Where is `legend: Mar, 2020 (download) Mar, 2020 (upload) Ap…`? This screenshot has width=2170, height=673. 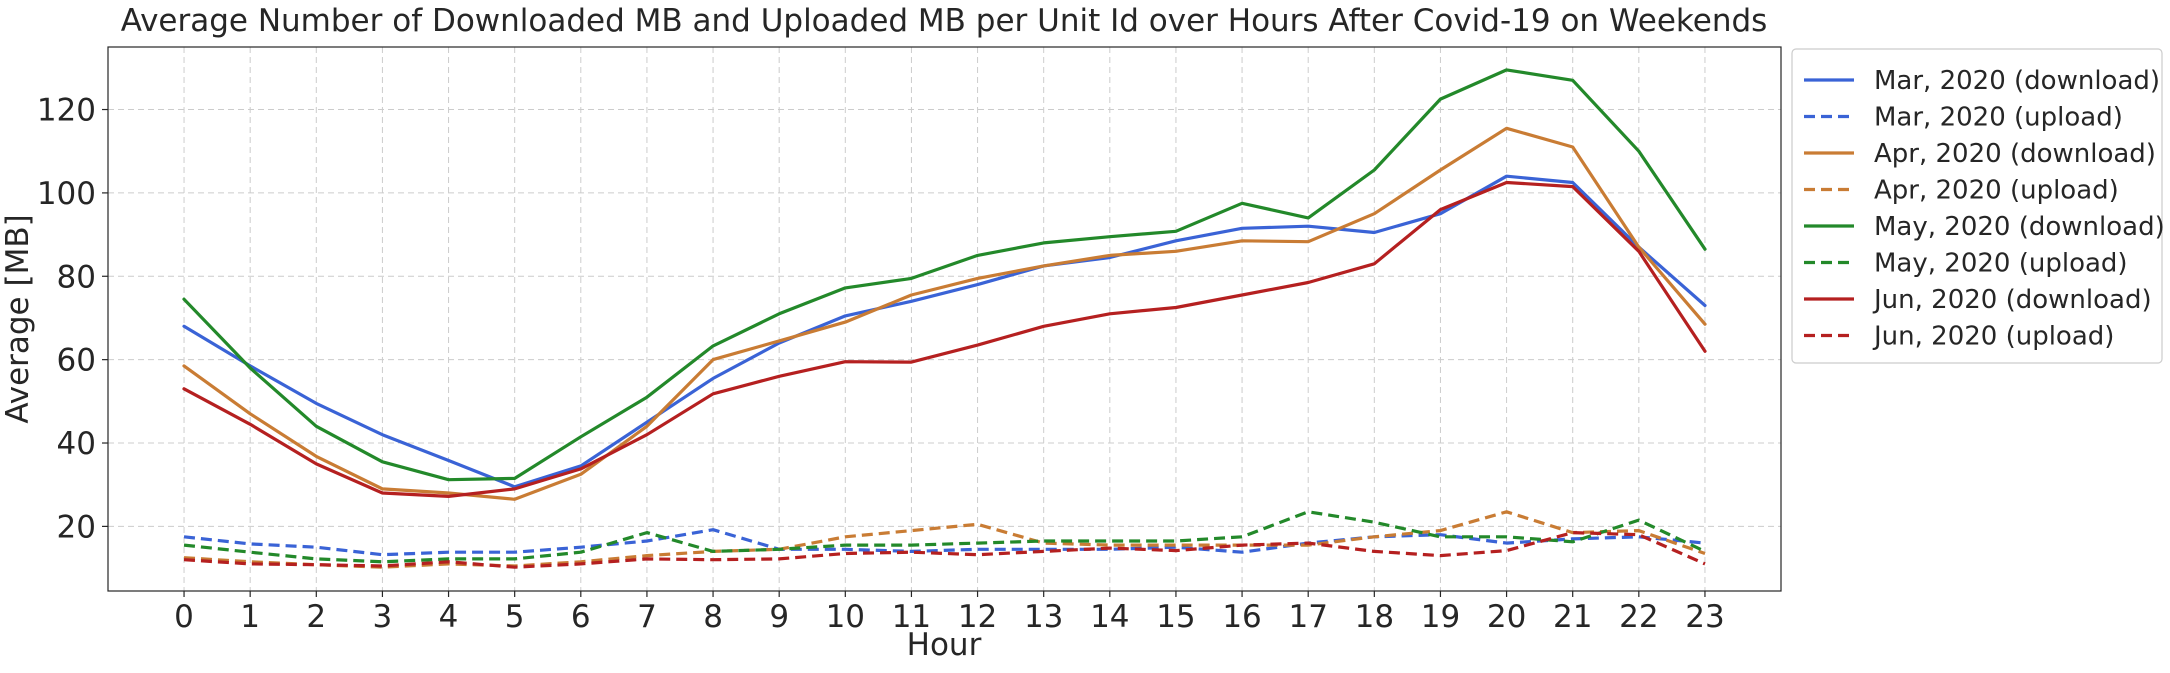
legend: Mar, 2020 (download) Mar, 2020 (upload) Ap… is located at coordinates (1978, 206).